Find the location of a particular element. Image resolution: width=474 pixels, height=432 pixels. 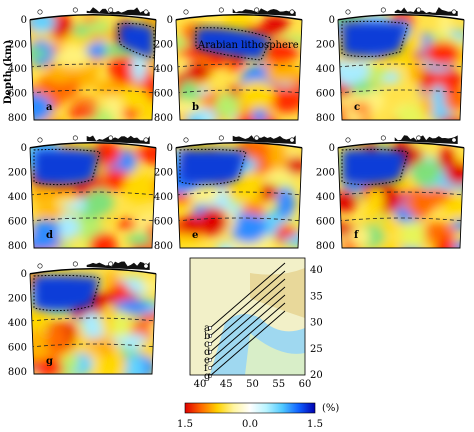

lat-tick: 30 is located at coordinates (316, 323).